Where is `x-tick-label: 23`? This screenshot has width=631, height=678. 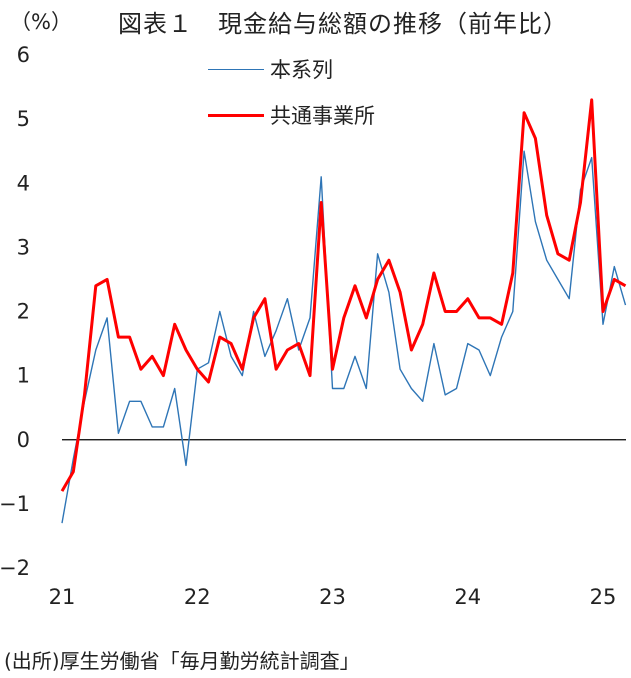
x-tick-label: 23 is located at coordinates (332, 597).